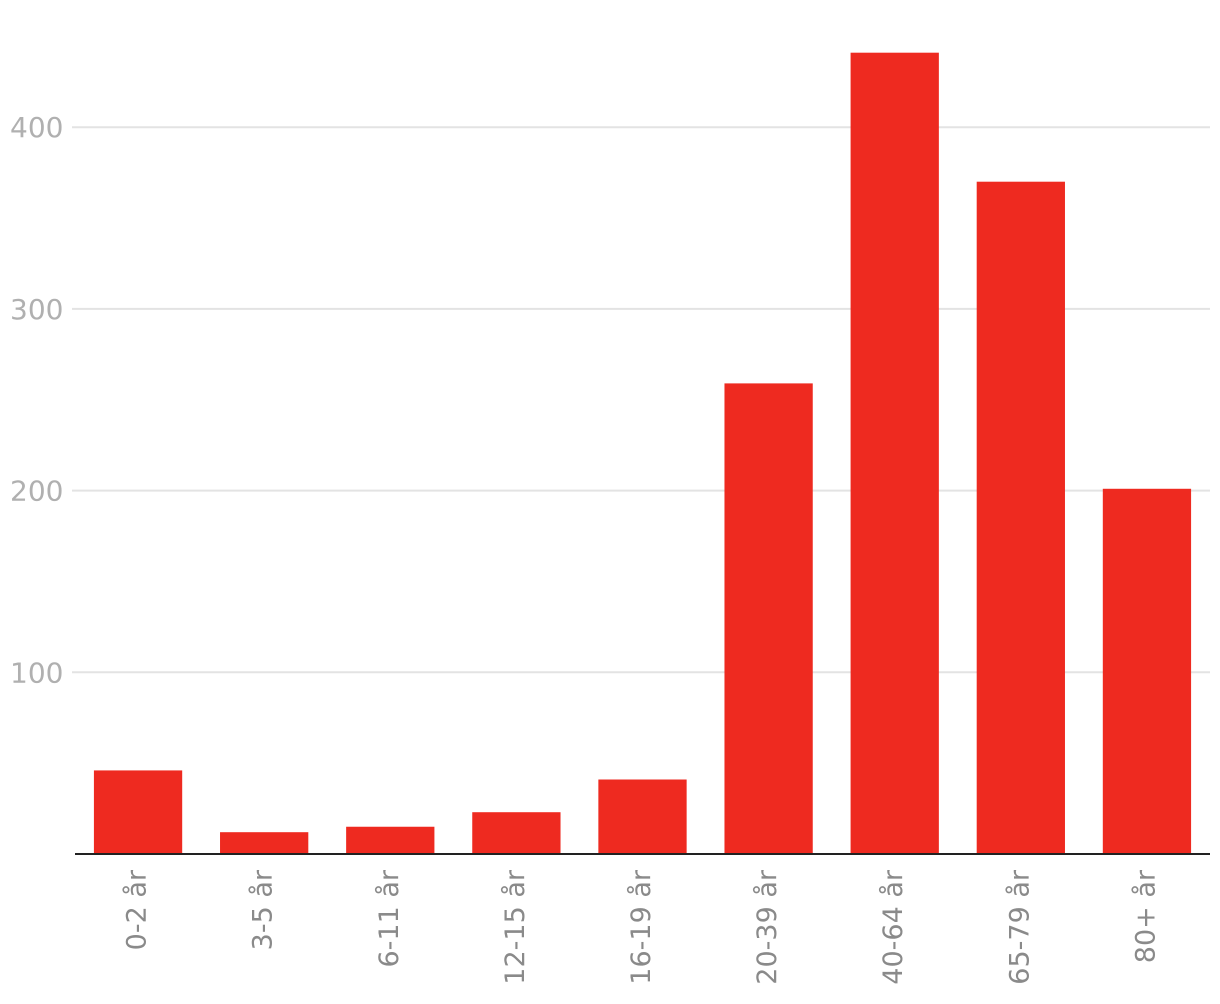 The height and width of the screenshot is (1004, 1220). Describe the element at coordinates (36, 127) in the screenshot. I see `y-tick-label: 400` at that location.